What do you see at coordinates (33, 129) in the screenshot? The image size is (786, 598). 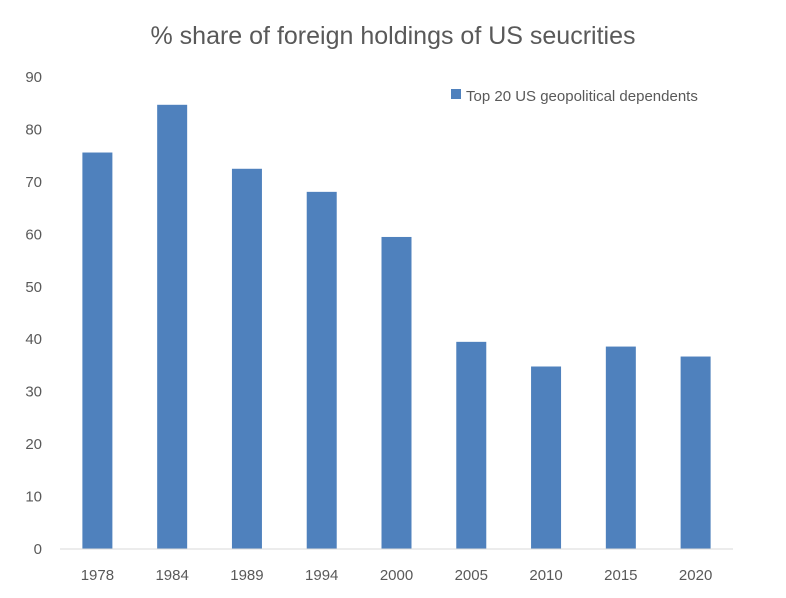 I see `y-tick-label: 80` at bounding box center [33, 129].